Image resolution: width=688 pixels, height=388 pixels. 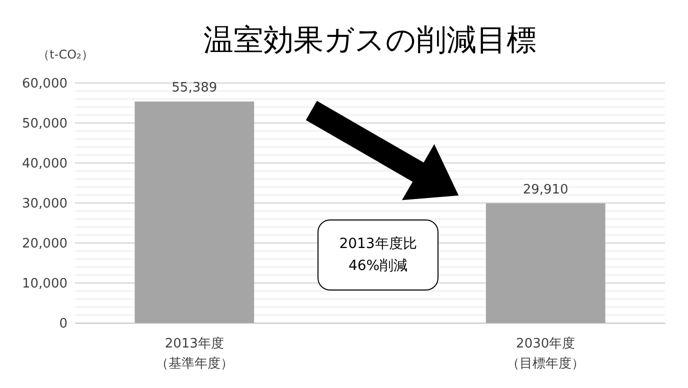 What do you see at coordinates (45, 84) in the screenshot?
I see `y-tick-label: 60,000` at bounding box center [45, 84].